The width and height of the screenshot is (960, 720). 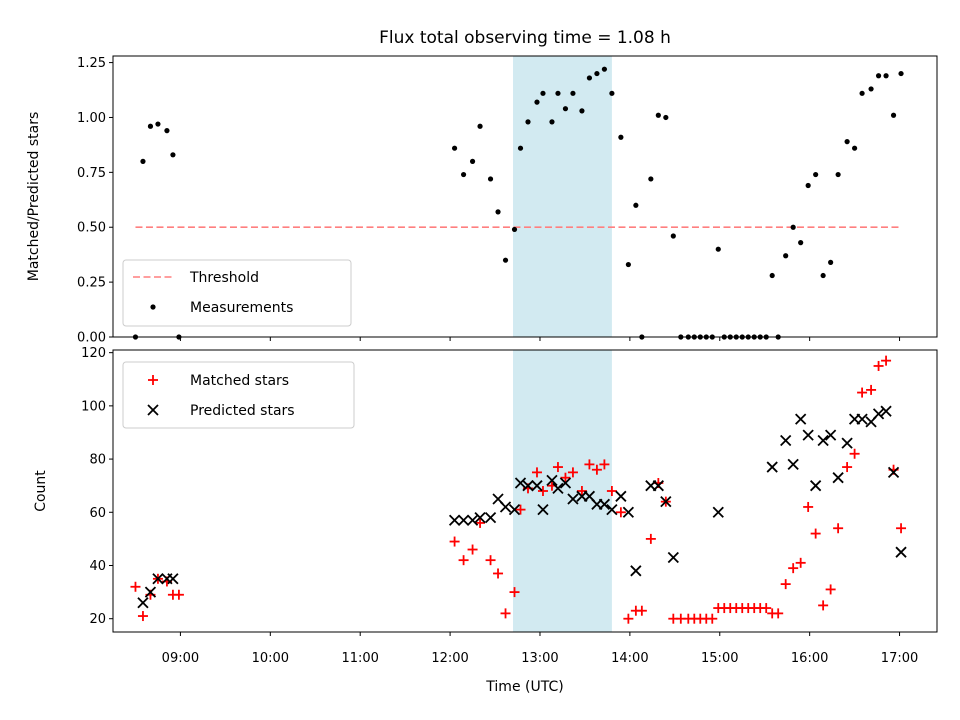 What do you see at coordinates (809, 658) in the screenshot?
I see `x-tick-label: 16:00` at bounding box center [809, 658].